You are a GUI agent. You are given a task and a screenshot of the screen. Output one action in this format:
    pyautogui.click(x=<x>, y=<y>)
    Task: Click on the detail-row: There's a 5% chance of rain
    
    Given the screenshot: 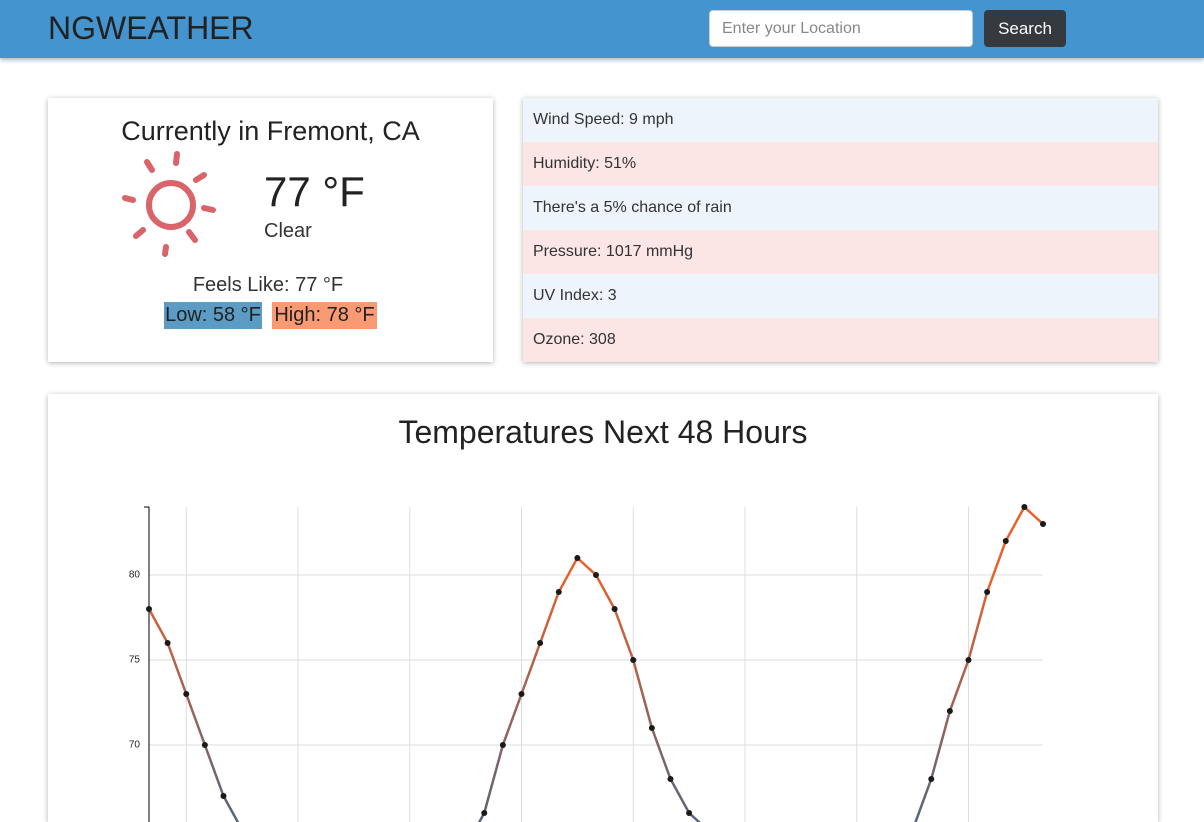 What is the action you would take?
    pyautogui.click(x=840, y=208)
    